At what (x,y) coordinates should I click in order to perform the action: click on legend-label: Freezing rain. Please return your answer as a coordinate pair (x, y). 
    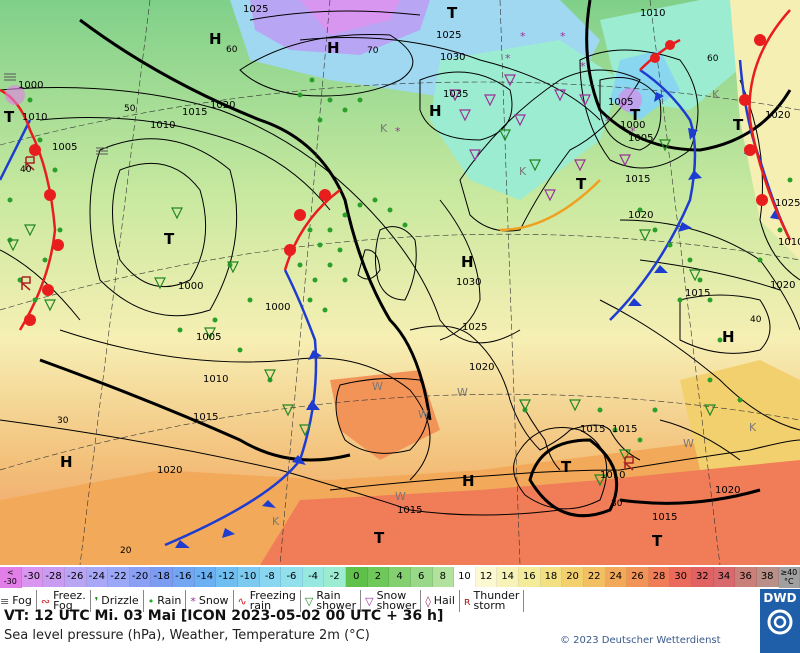
    Looking at the image, I should click on (272, 600).